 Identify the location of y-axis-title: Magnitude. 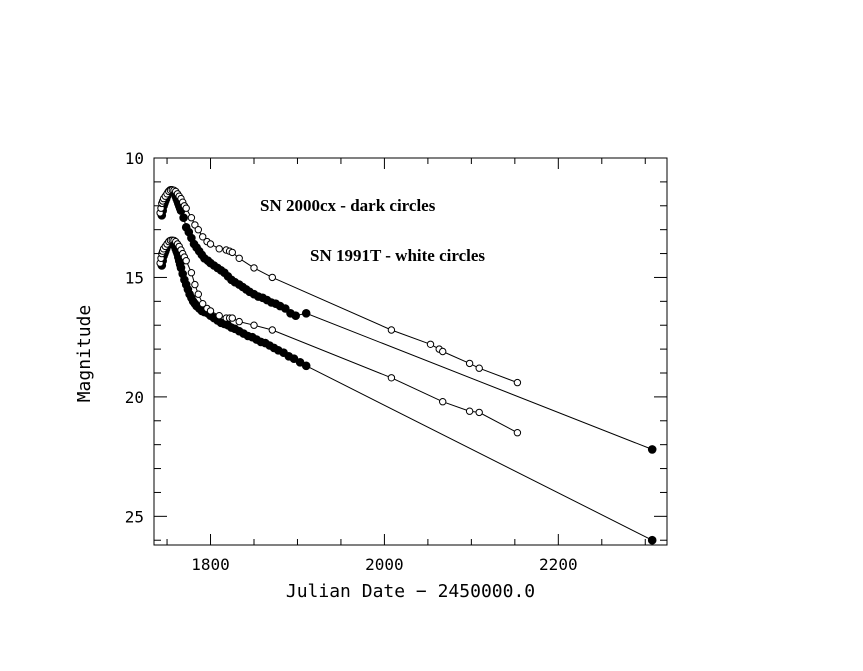
(84, 354).